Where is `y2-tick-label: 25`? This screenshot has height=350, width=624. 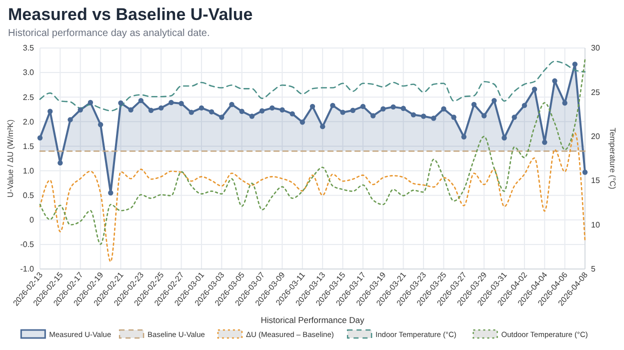
y2-tick-label: 25 is located at coordinates (595, 92).